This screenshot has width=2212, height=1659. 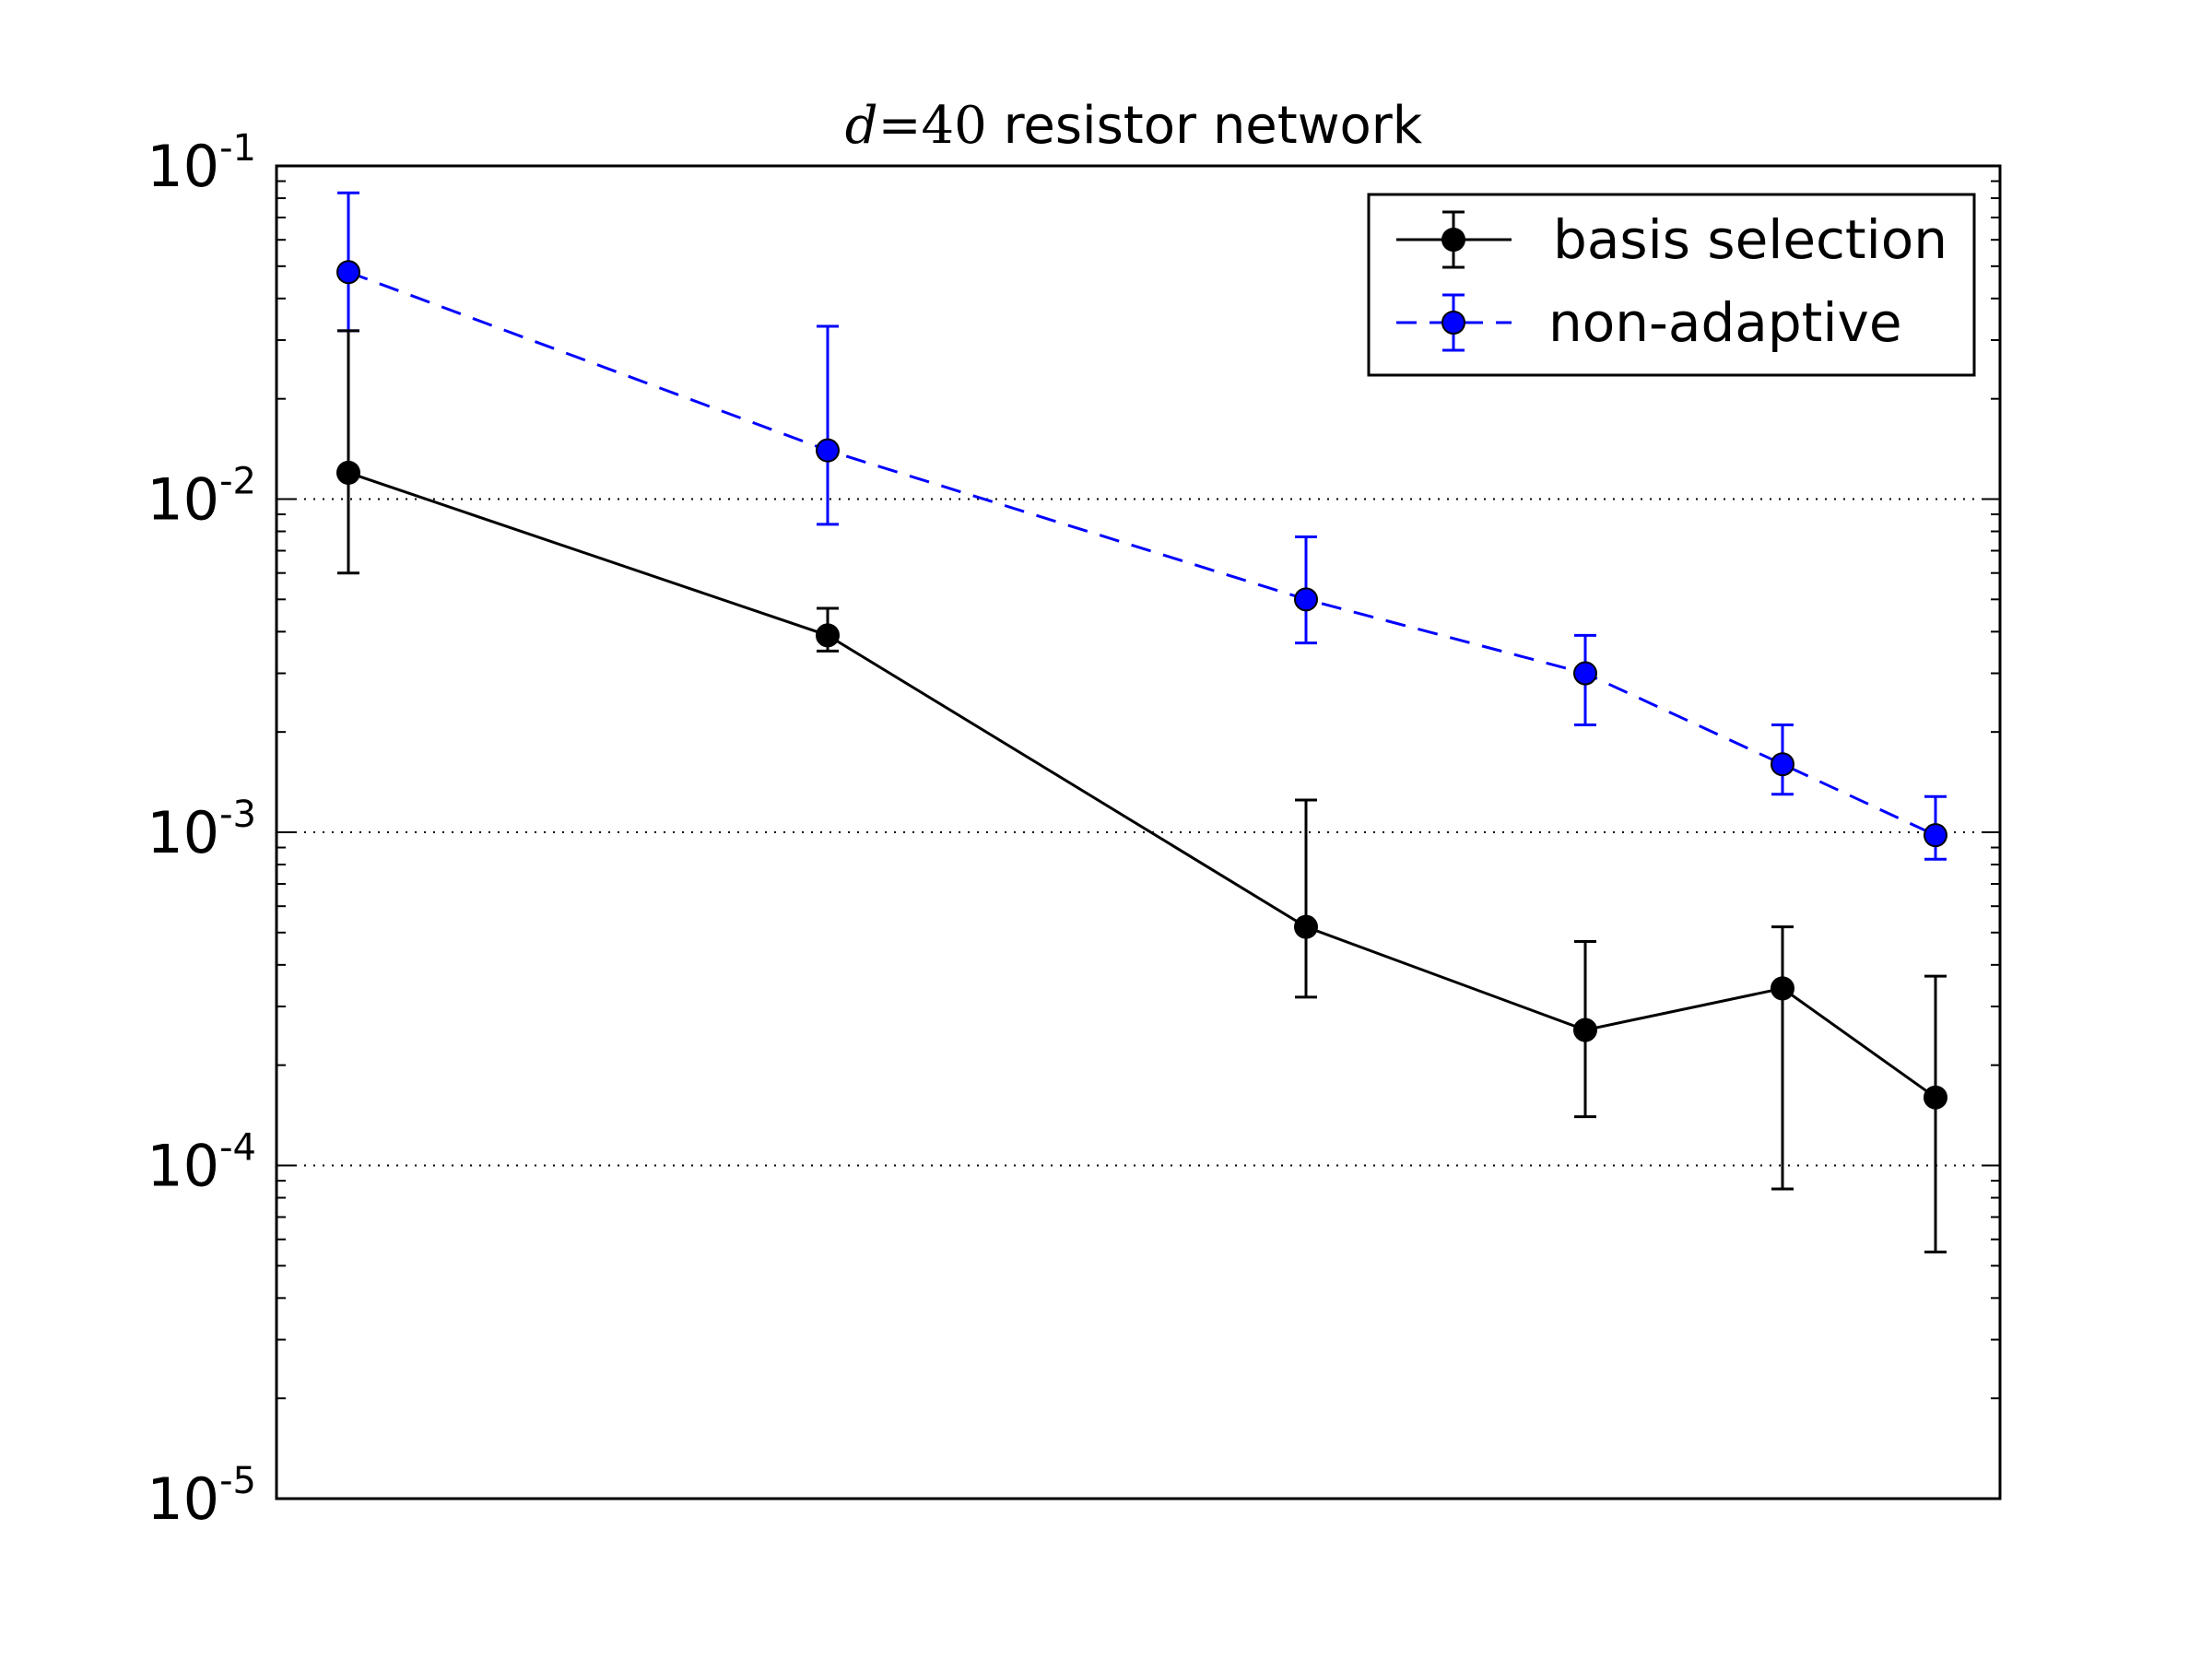 What do you see at coordinates (237, 148) in the screenshot?
I see `y-tick-label-exponent: -1` at bounding box center [237, 148].